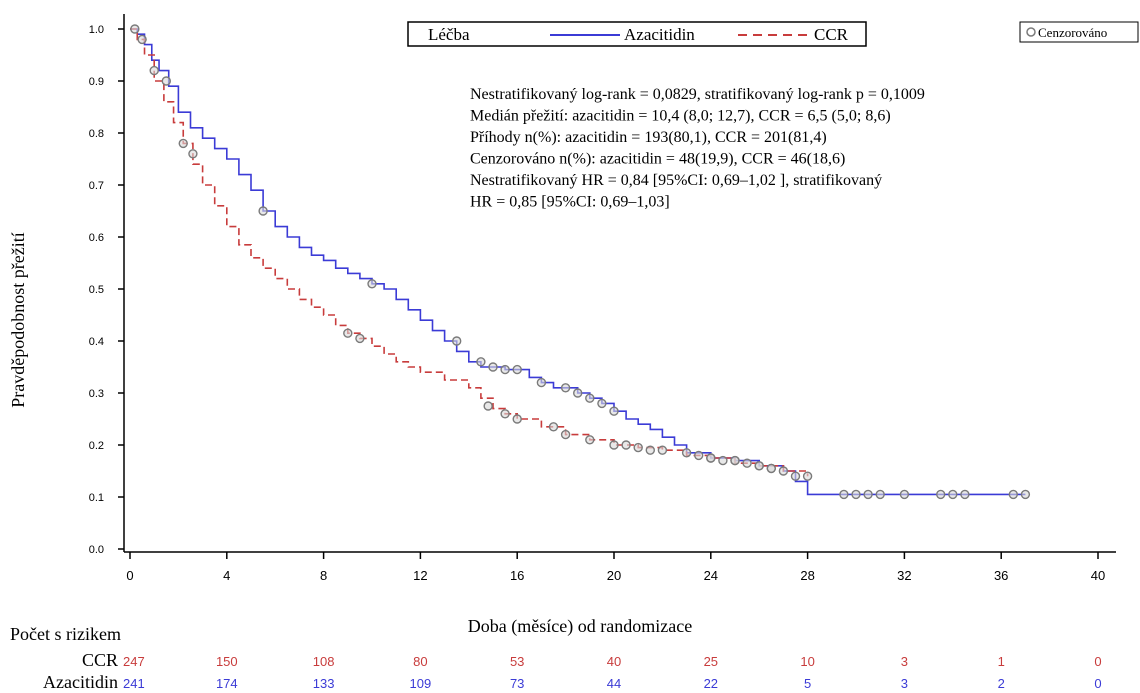  Describe the element at coordinates (134, 661) in the screenshot. I see `risk-value: 247` at that location.